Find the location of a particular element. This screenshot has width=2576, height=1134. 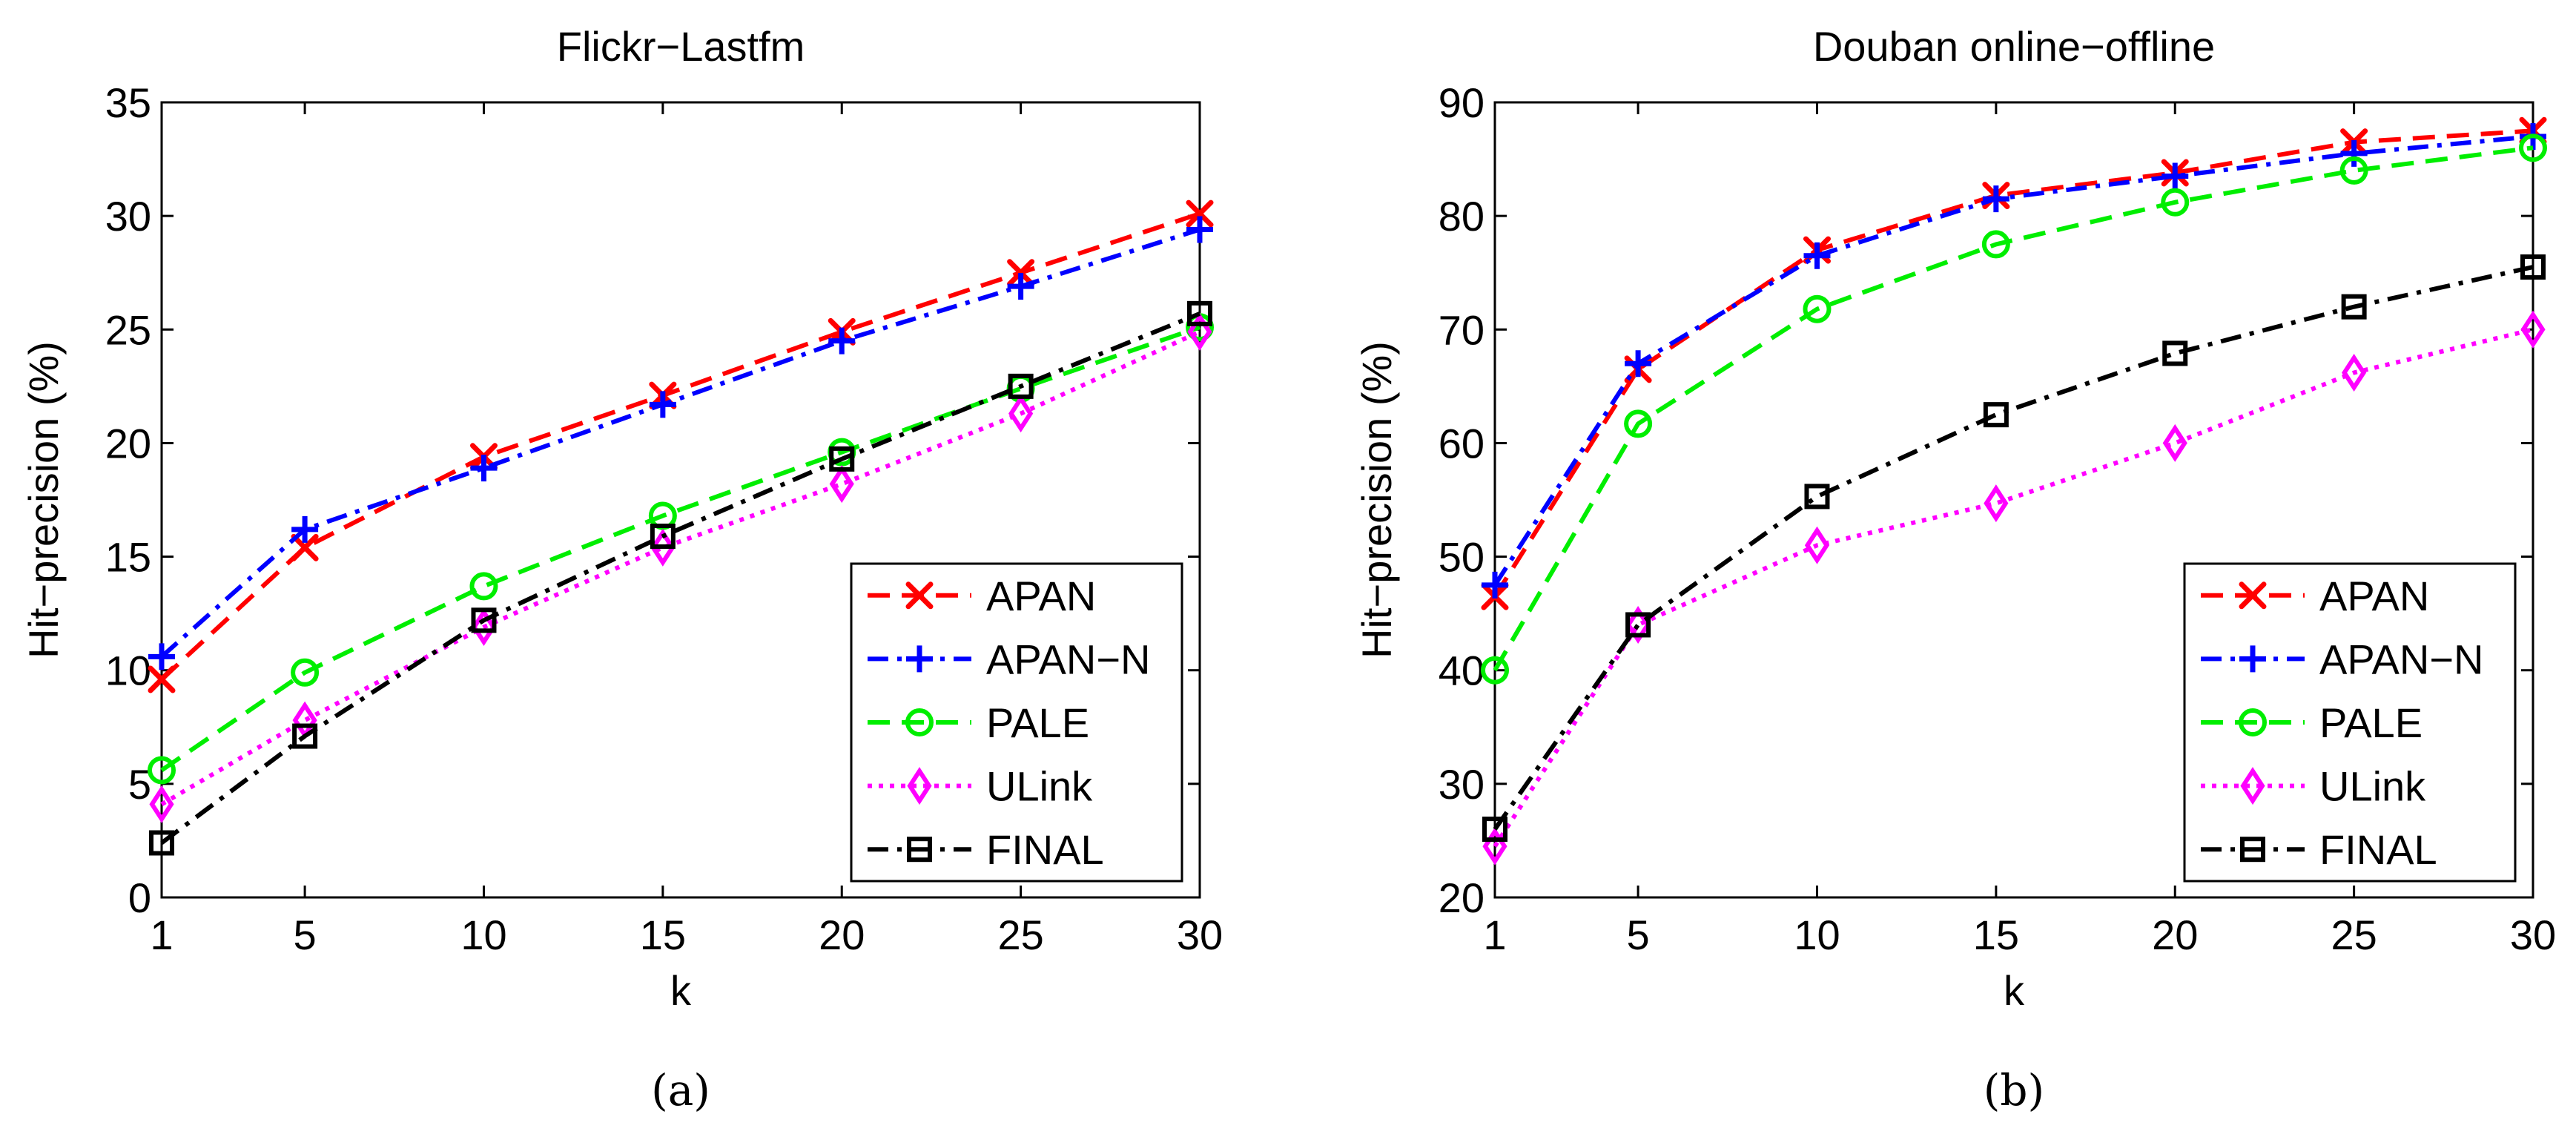

x-tick-label: 1 is located at coordinates (161, 935).